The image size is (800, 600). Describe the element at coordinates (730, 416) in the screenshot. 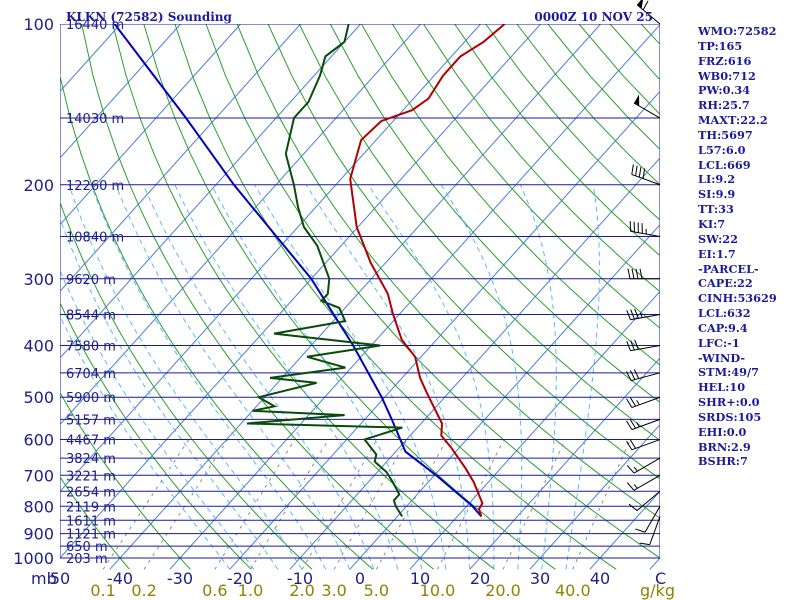

I see `index-item: SRDS:105` at that location.